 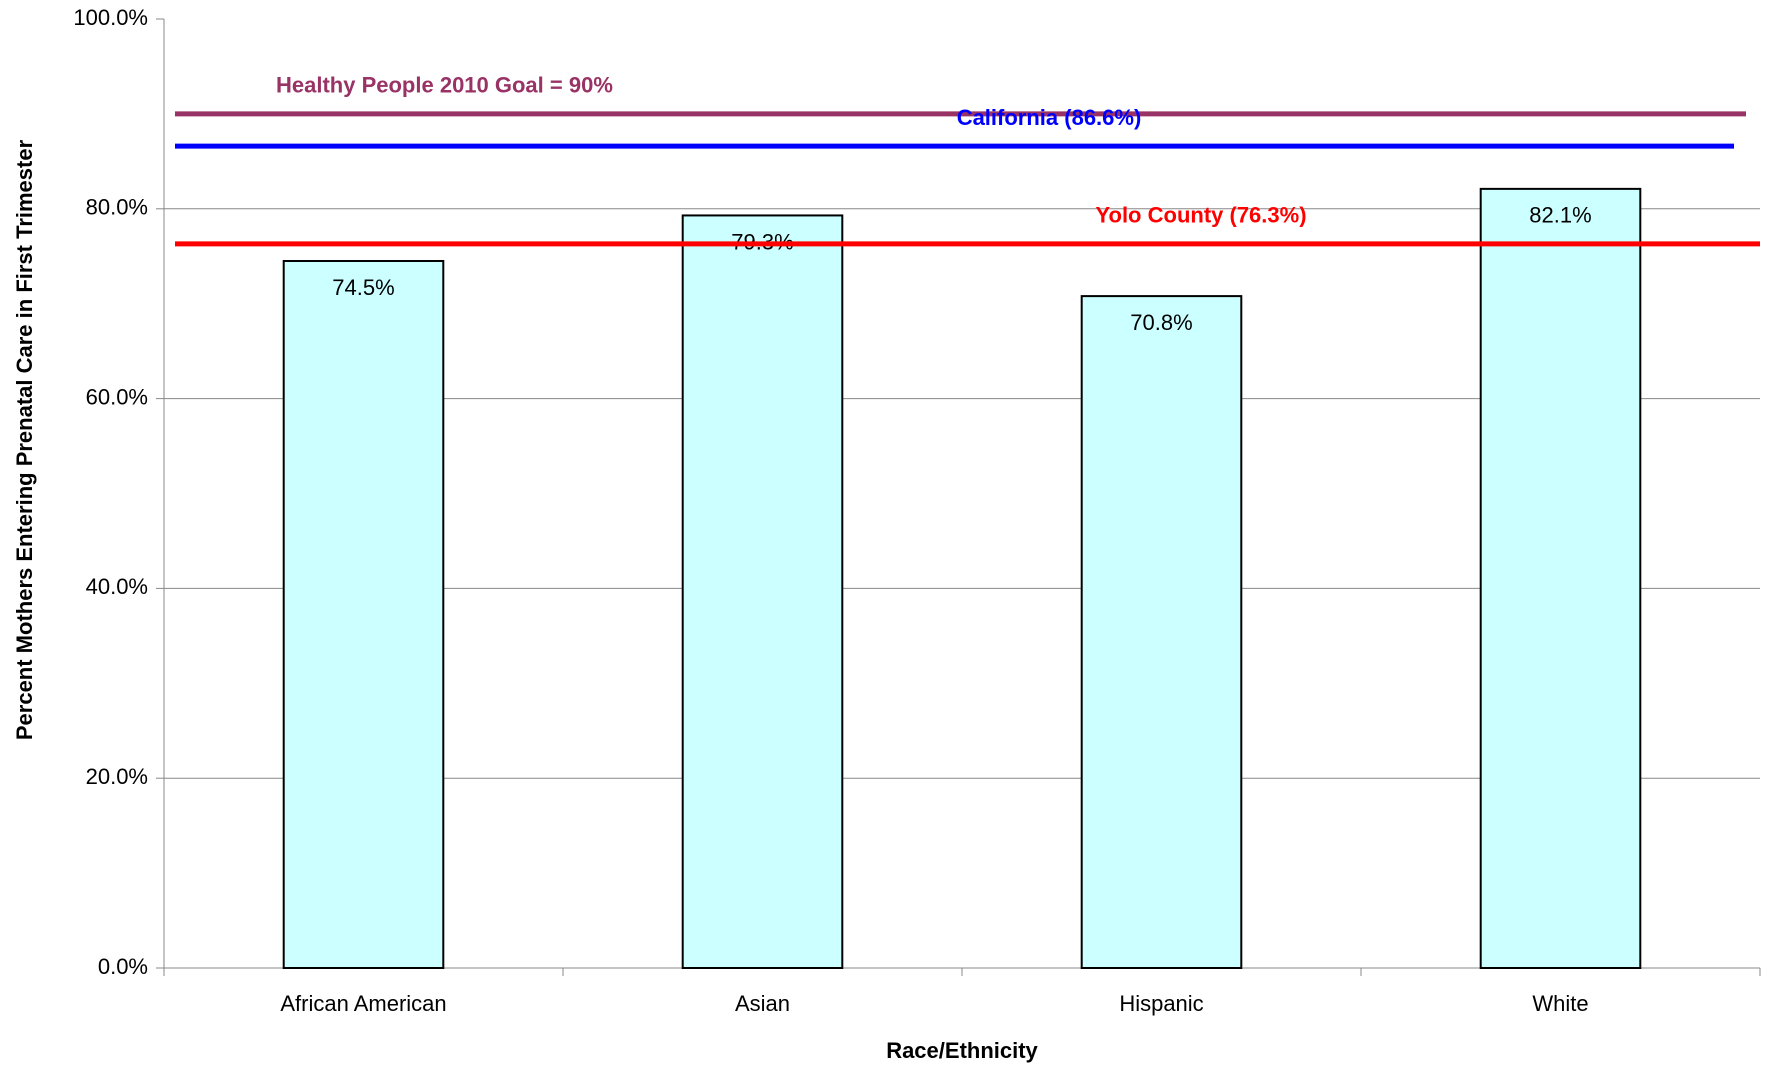 What do you see at coordinates (1161, 1003) in the screenshot?
I see `x-tick-label: Hispanic` at bounding box center [1161, 1003].